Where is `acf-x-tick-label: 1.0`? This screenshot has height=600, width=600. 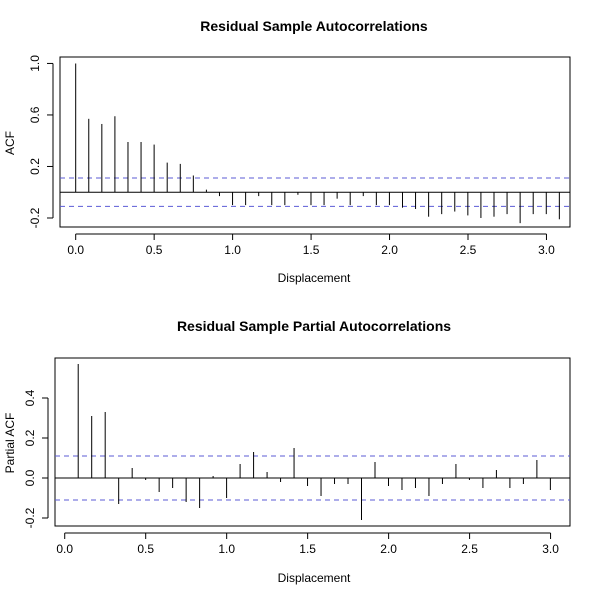
acf-x-tick-label: 1.0 is located at coordinates (232, 250).